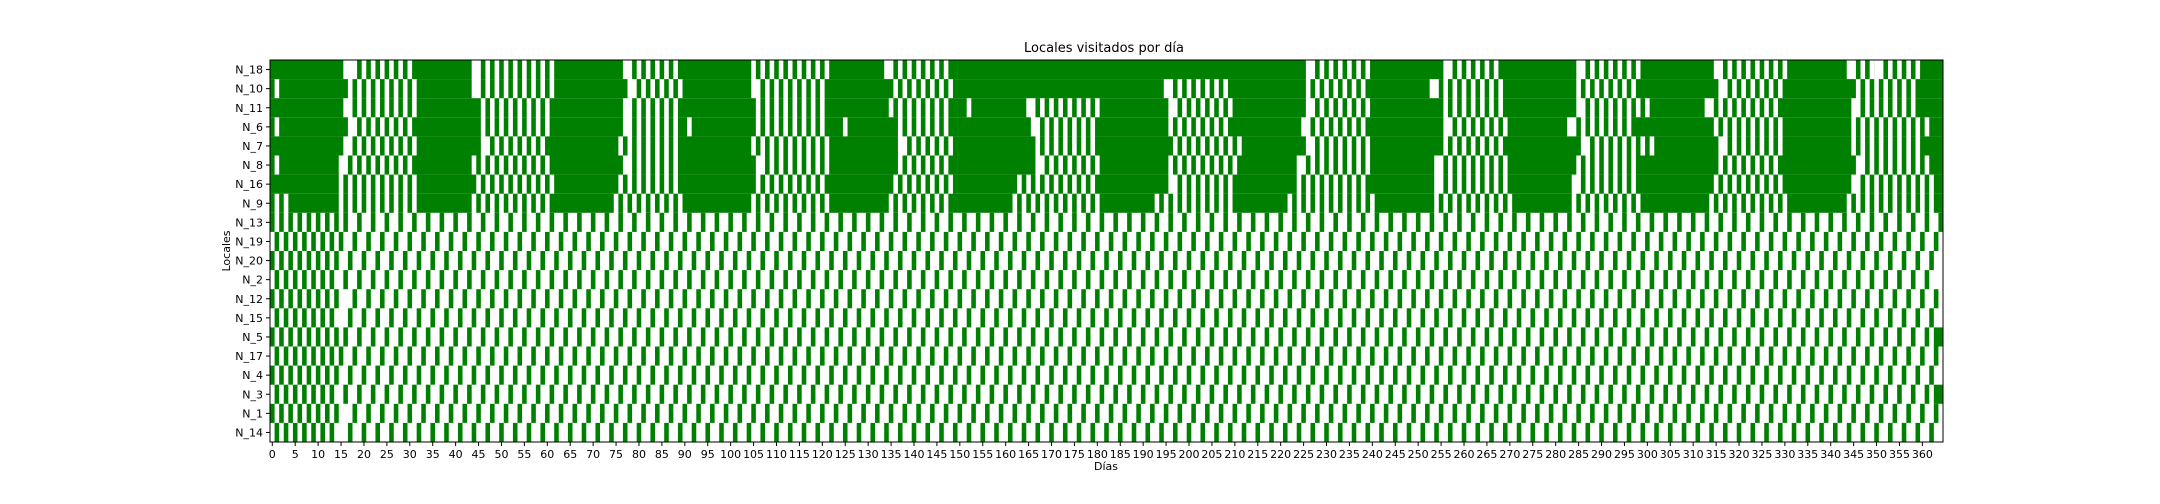 The image size is (2160, 504). What do you see at coordinates (1876, 454) in the screenshot?
I see `x-tick-label: 350` at bounding box center [1876, 454].